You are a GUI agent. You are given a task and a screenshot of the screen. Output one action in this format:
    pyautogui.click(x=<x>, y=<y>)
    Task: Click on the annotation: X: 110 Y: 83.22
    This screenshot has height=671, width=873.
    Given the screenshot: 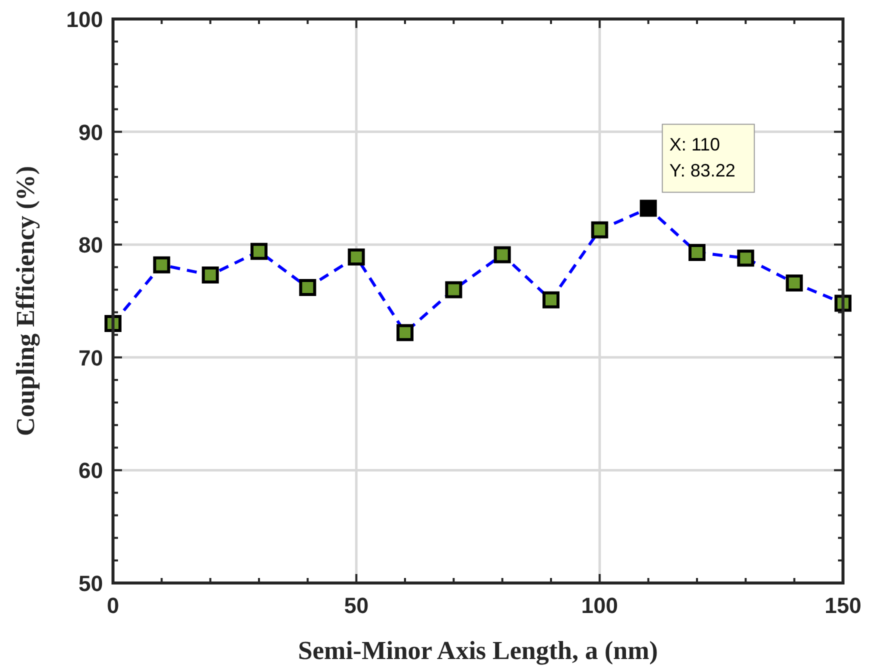 What is the action you would take?
    pyautogui.click(x=702, y=157)
    